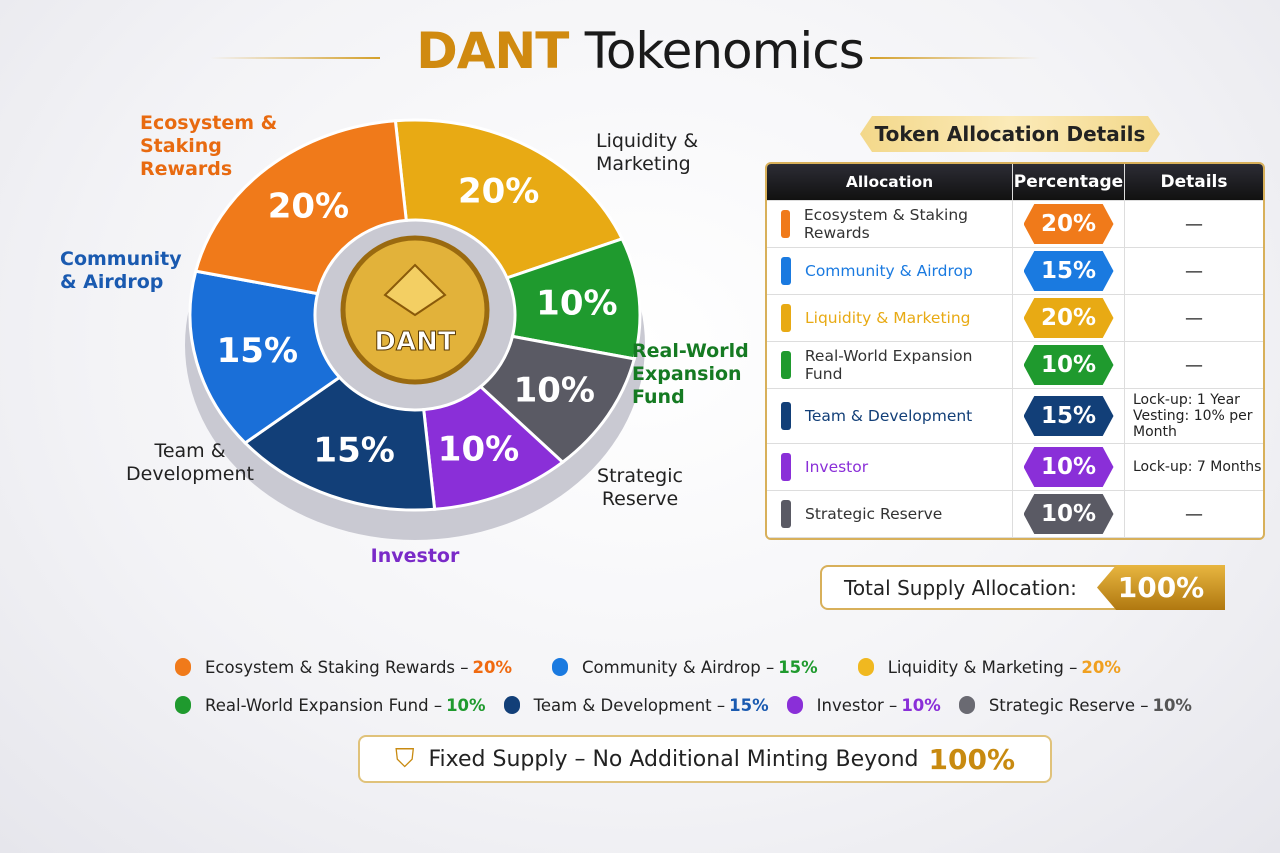  I want to click on total-value: 100%, so click(1161, 587).